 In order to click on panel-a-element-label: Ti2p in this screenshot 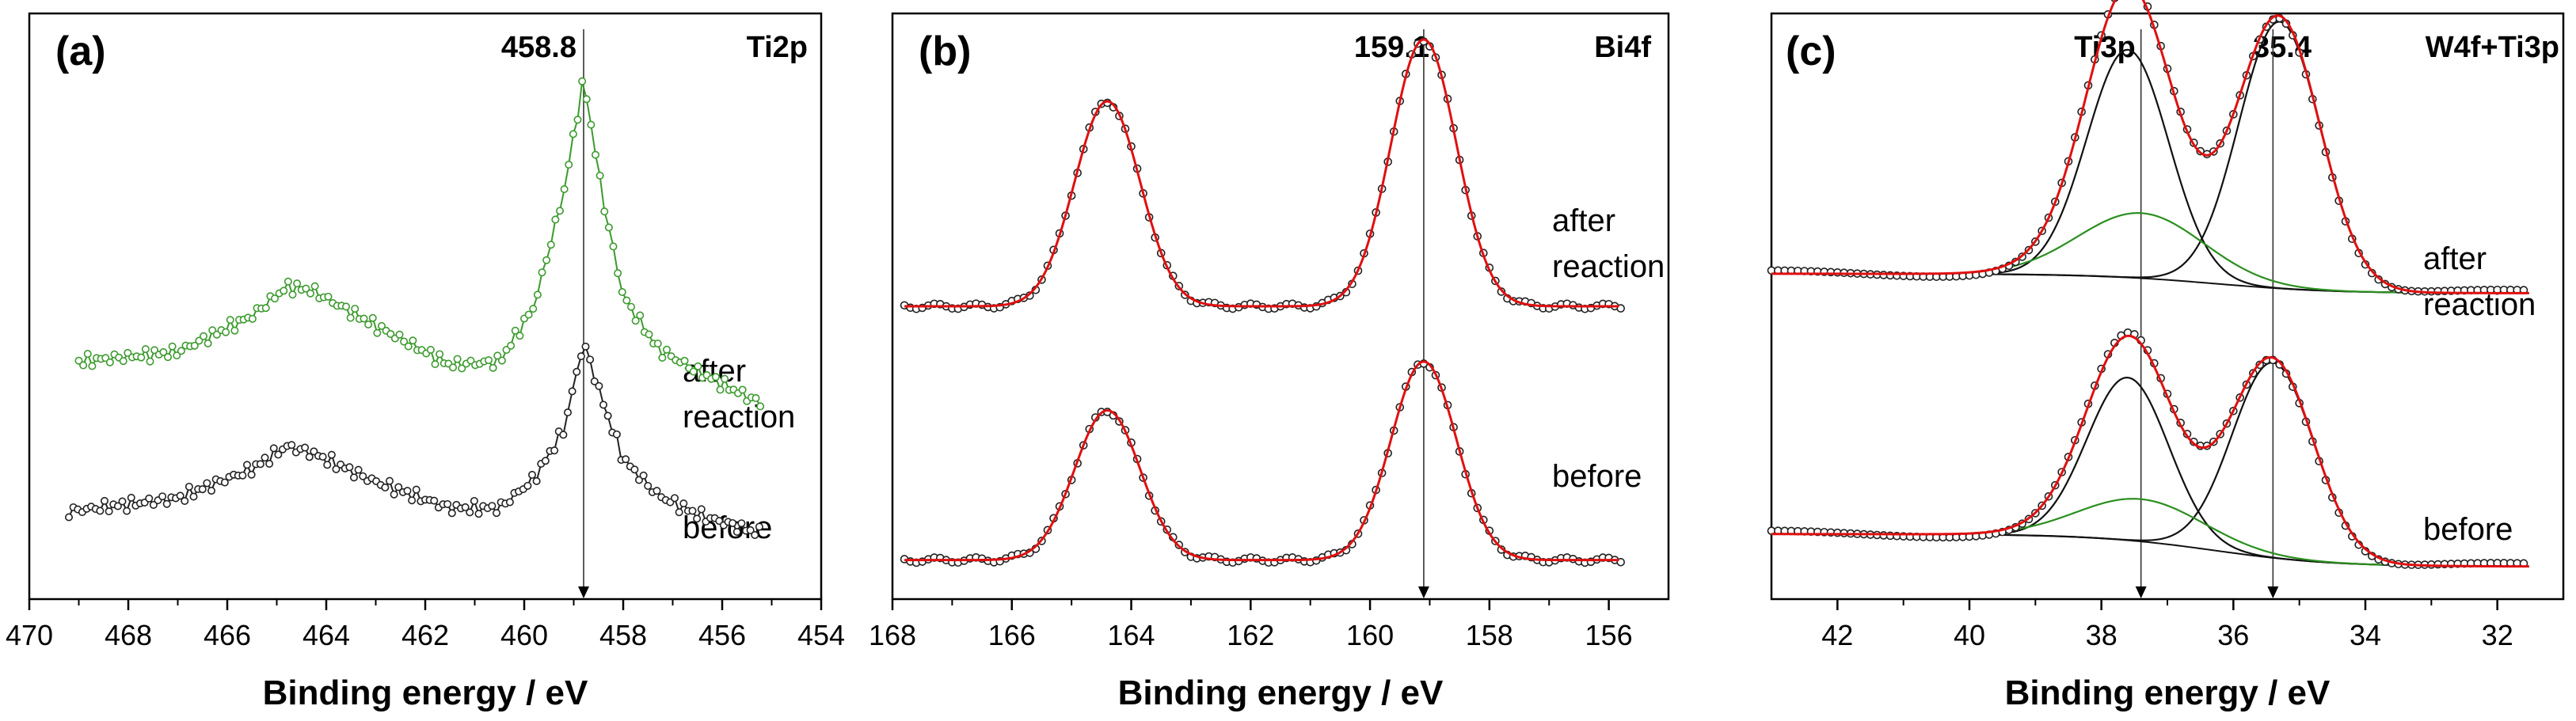, I will do `click(777, 47)`.